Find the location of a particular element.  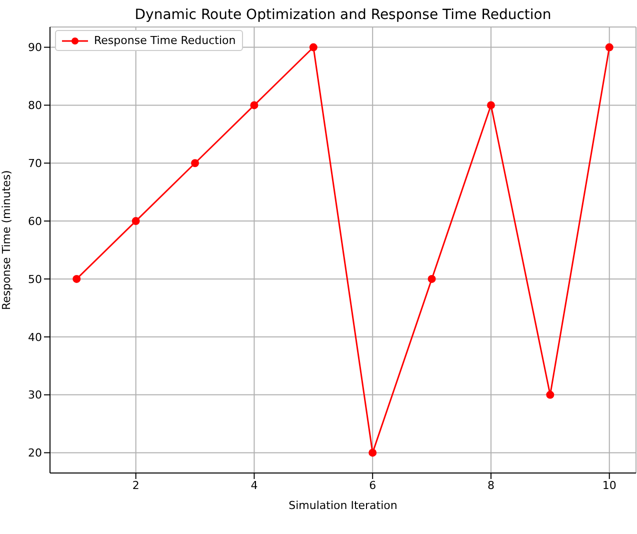

y-tick-label: 50 is located at coordinates (35, 279).